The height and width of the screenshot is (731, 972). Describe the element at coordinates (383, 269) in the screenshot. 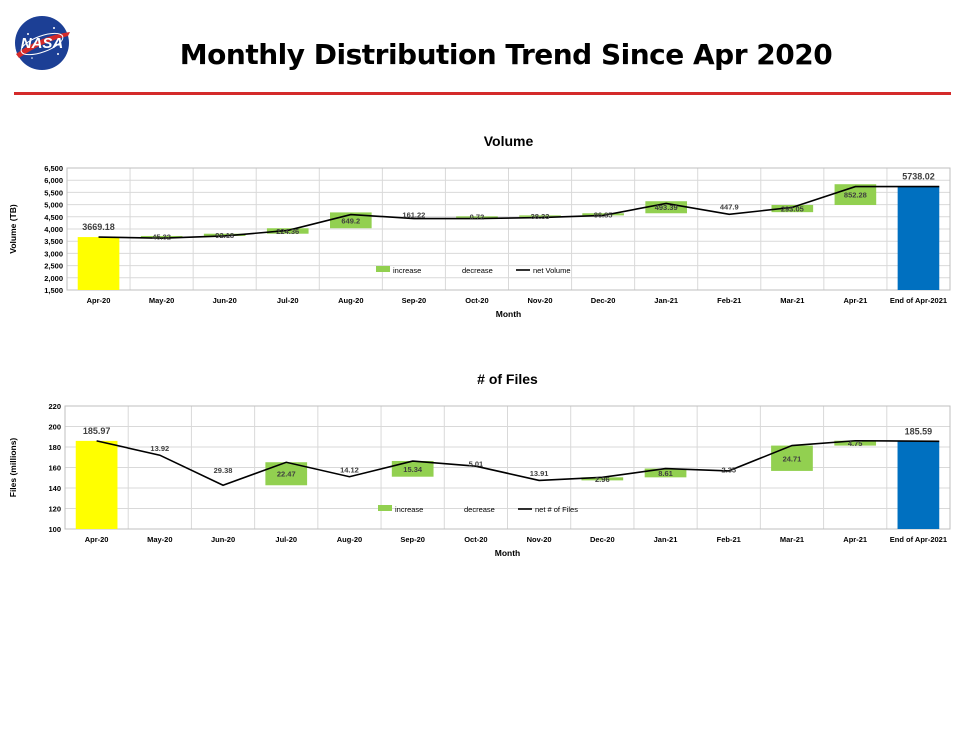

I see `volume-legend-increase-swatch` at that location.